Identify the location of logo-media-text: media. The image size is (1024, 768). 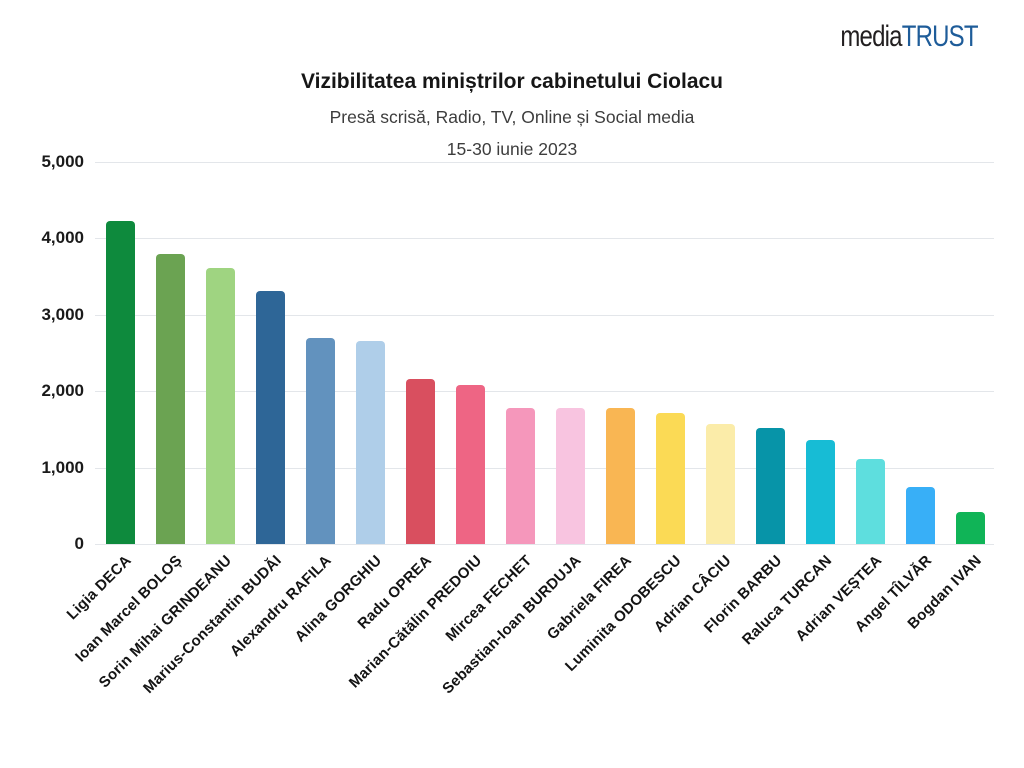
(871, 36).